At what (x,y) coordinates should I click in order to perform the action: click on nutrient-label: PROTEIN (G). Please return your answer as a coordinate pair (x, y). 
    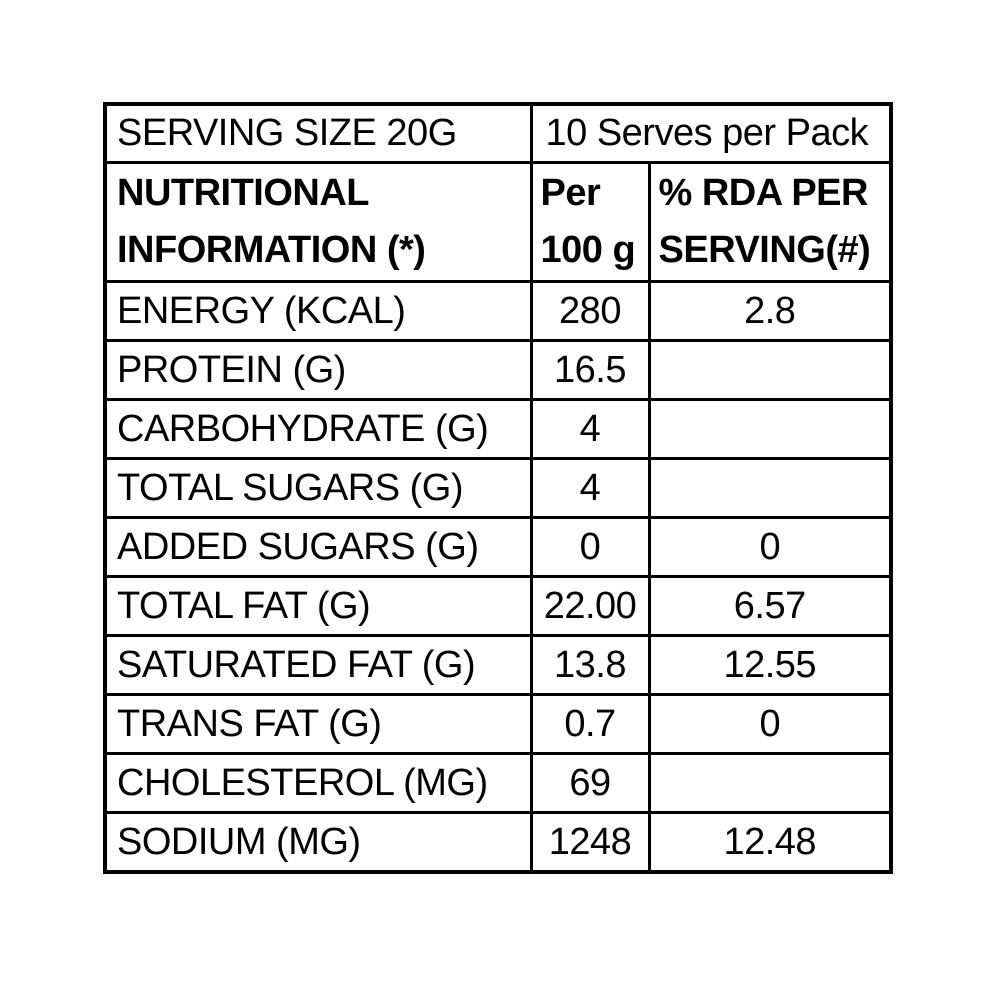
    Looking at the image, I should click on (318, 370).